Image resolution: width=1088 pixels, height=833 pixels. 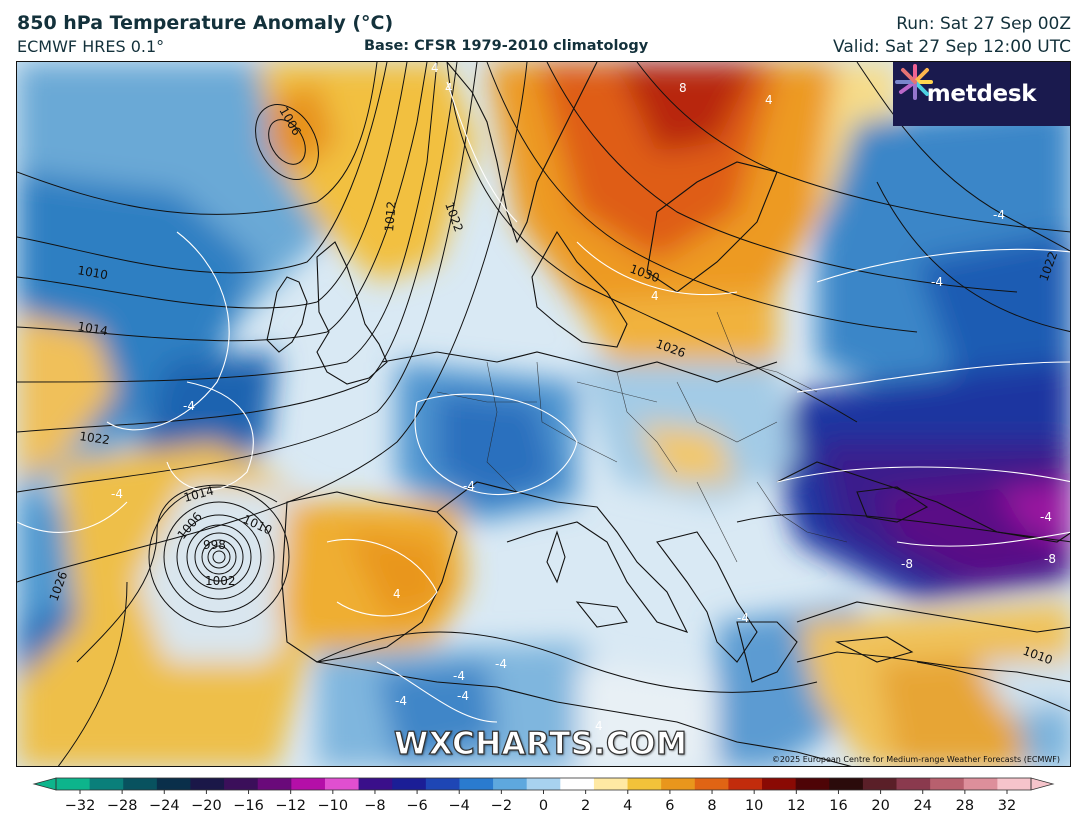 What do you see at coordinates (922, 806) in the screenshot?
I see `colorbar-tick-label: 24` at bounding box center [922, 806].